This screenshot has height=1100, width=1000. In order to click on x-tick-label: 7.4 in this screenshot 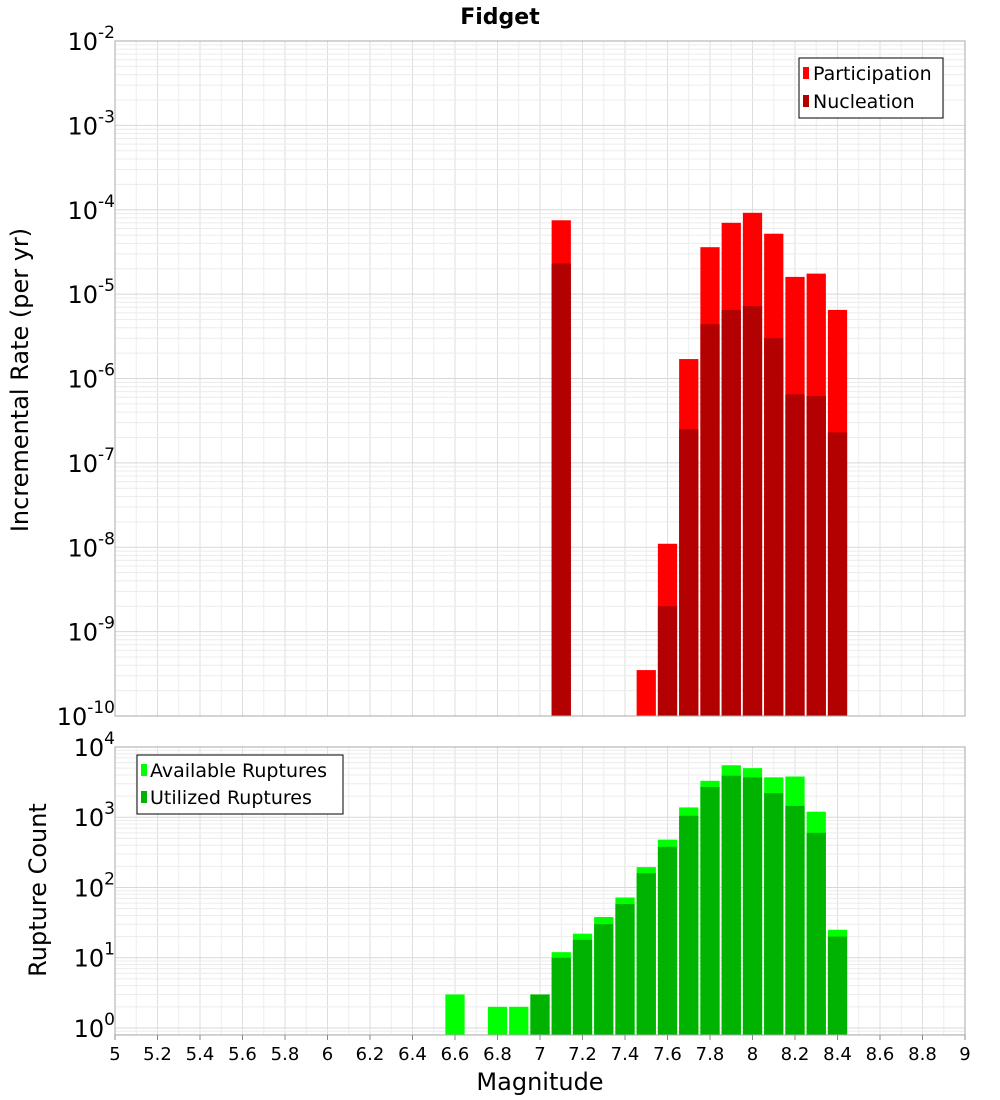, I will do `click(625, 1054)`.